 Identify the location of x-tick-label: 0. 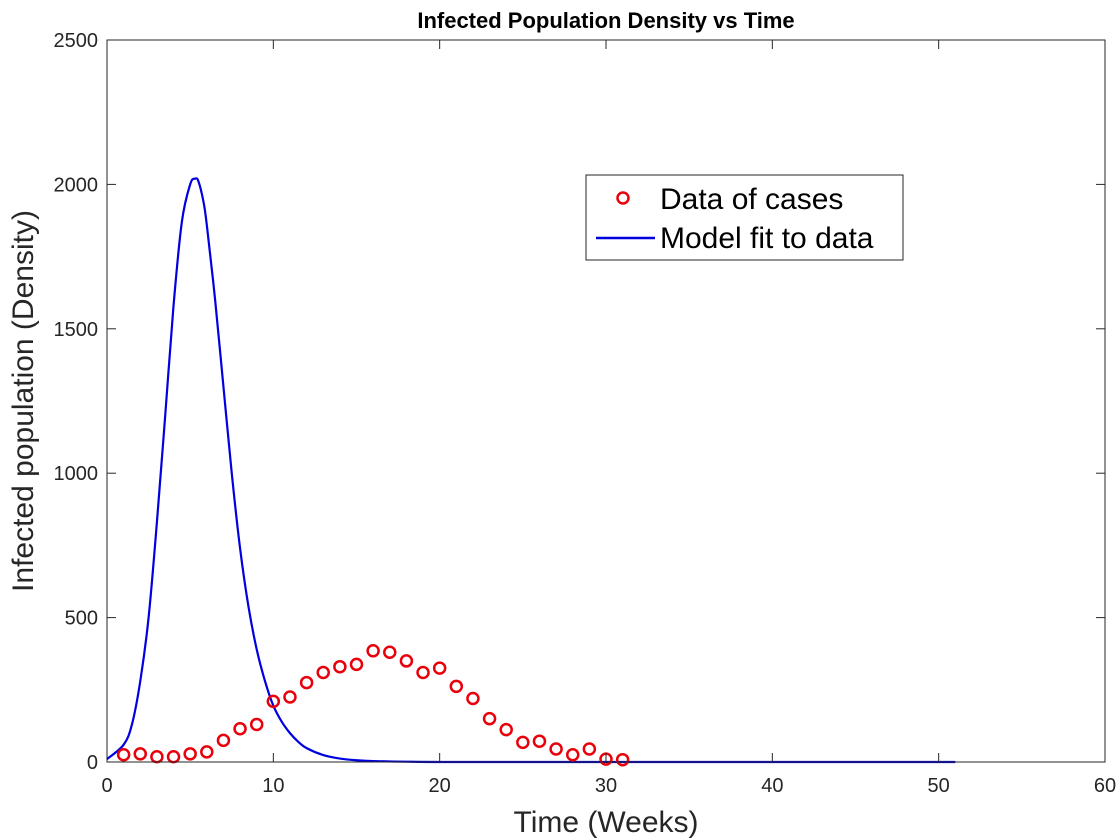
(106, 786).